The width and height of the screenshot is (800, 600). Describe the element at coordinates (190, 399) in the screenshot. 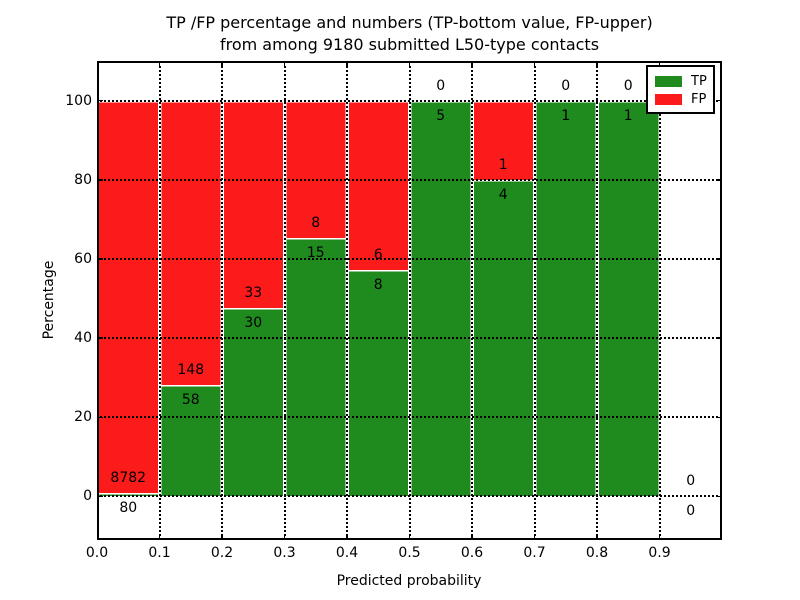

I see `bar-label-tp: 58` at that location.